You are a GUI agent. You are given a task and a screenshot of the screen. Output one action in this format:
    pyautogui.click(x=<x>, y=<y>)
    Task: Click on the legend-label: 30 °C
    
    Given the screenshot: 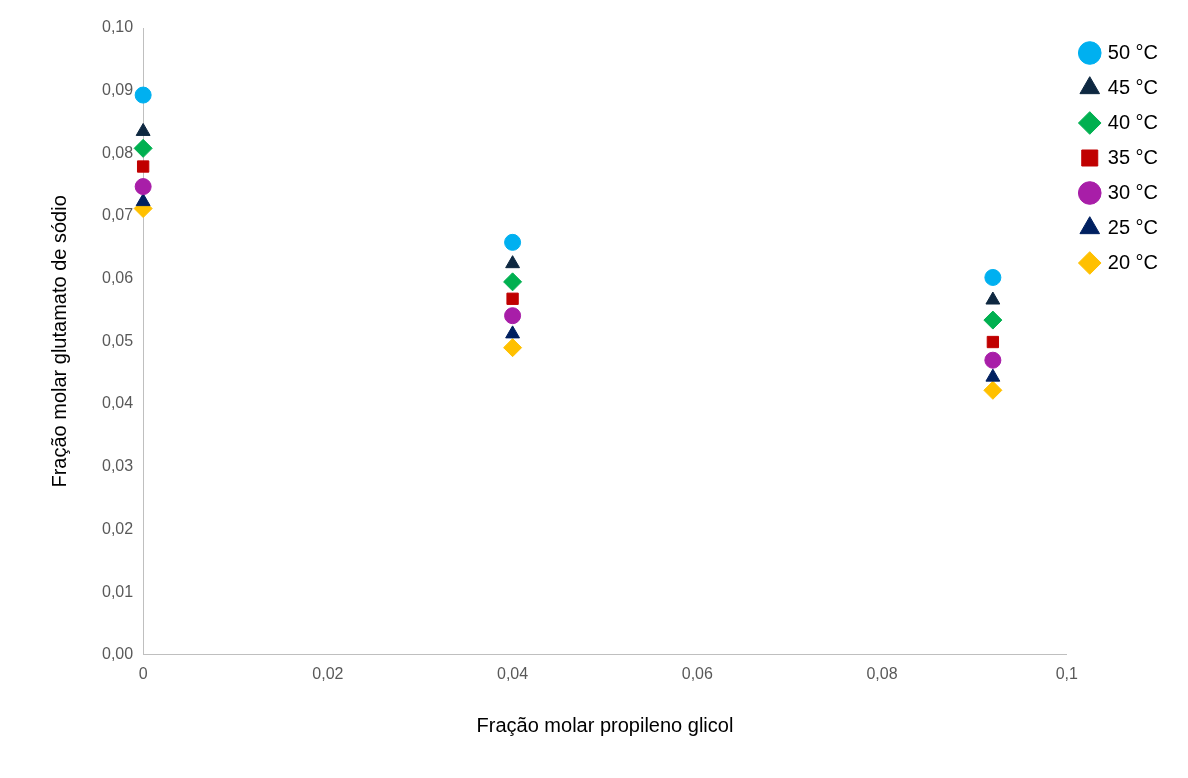 What is the action you would take?
    pyautogui.click(x=1133, y=191)
    